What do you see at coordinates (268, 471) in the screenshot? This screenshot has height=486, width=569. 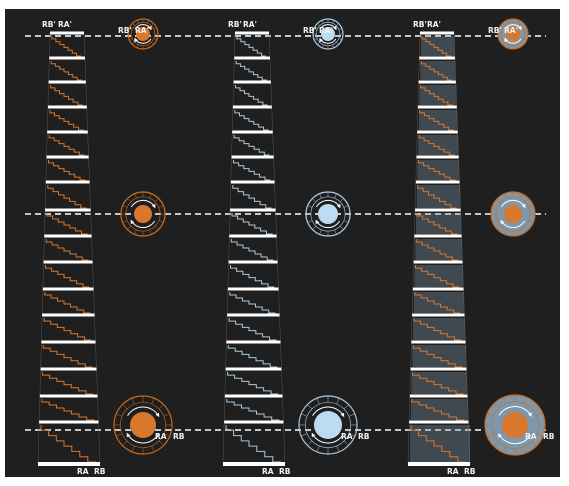 I see `label-ra-col2: RA` at bounding box center [268, 471].